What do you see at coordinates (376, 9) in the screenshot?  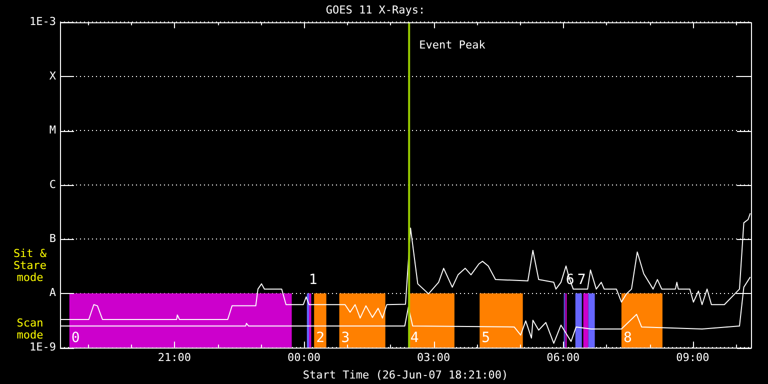 I see `chart-title: GOES 11 X-Rays:` at bounding box center [376, 9].